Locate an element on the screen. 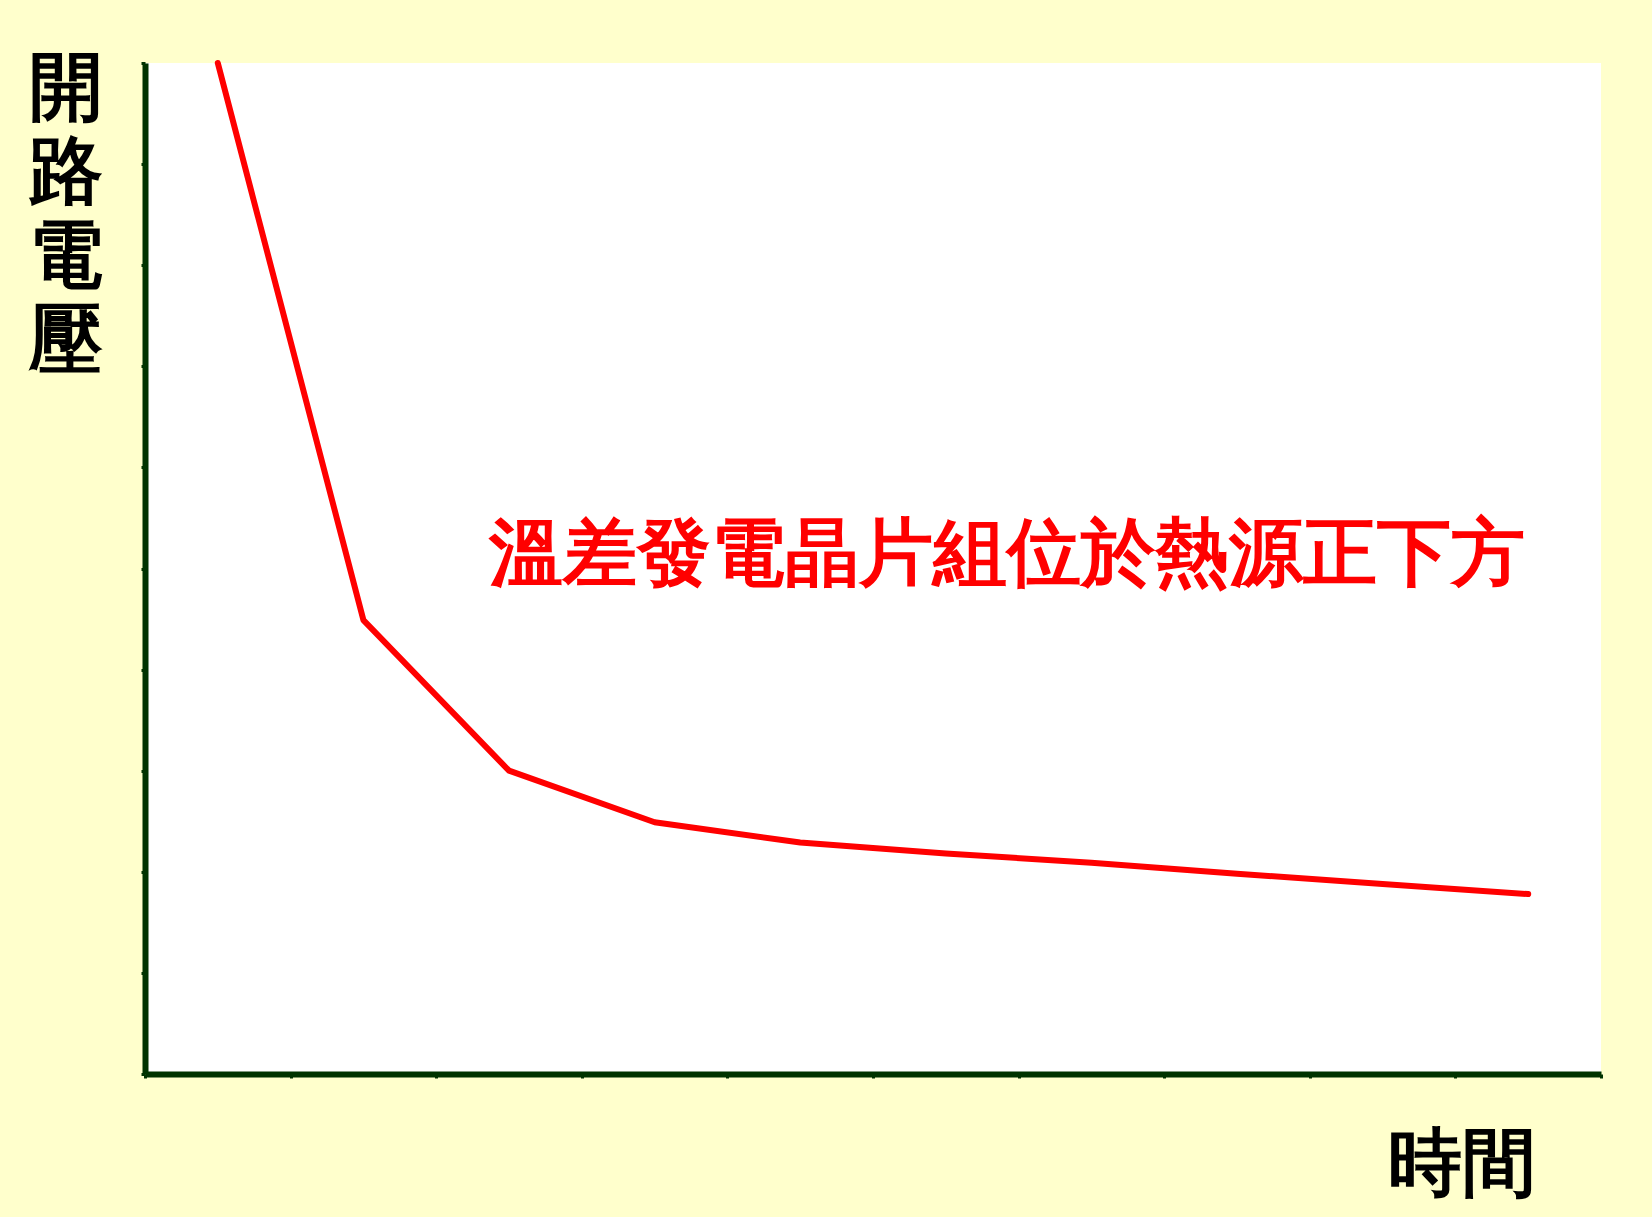  x-axis-title: 時間 is located at coordinates (1461, 1161).